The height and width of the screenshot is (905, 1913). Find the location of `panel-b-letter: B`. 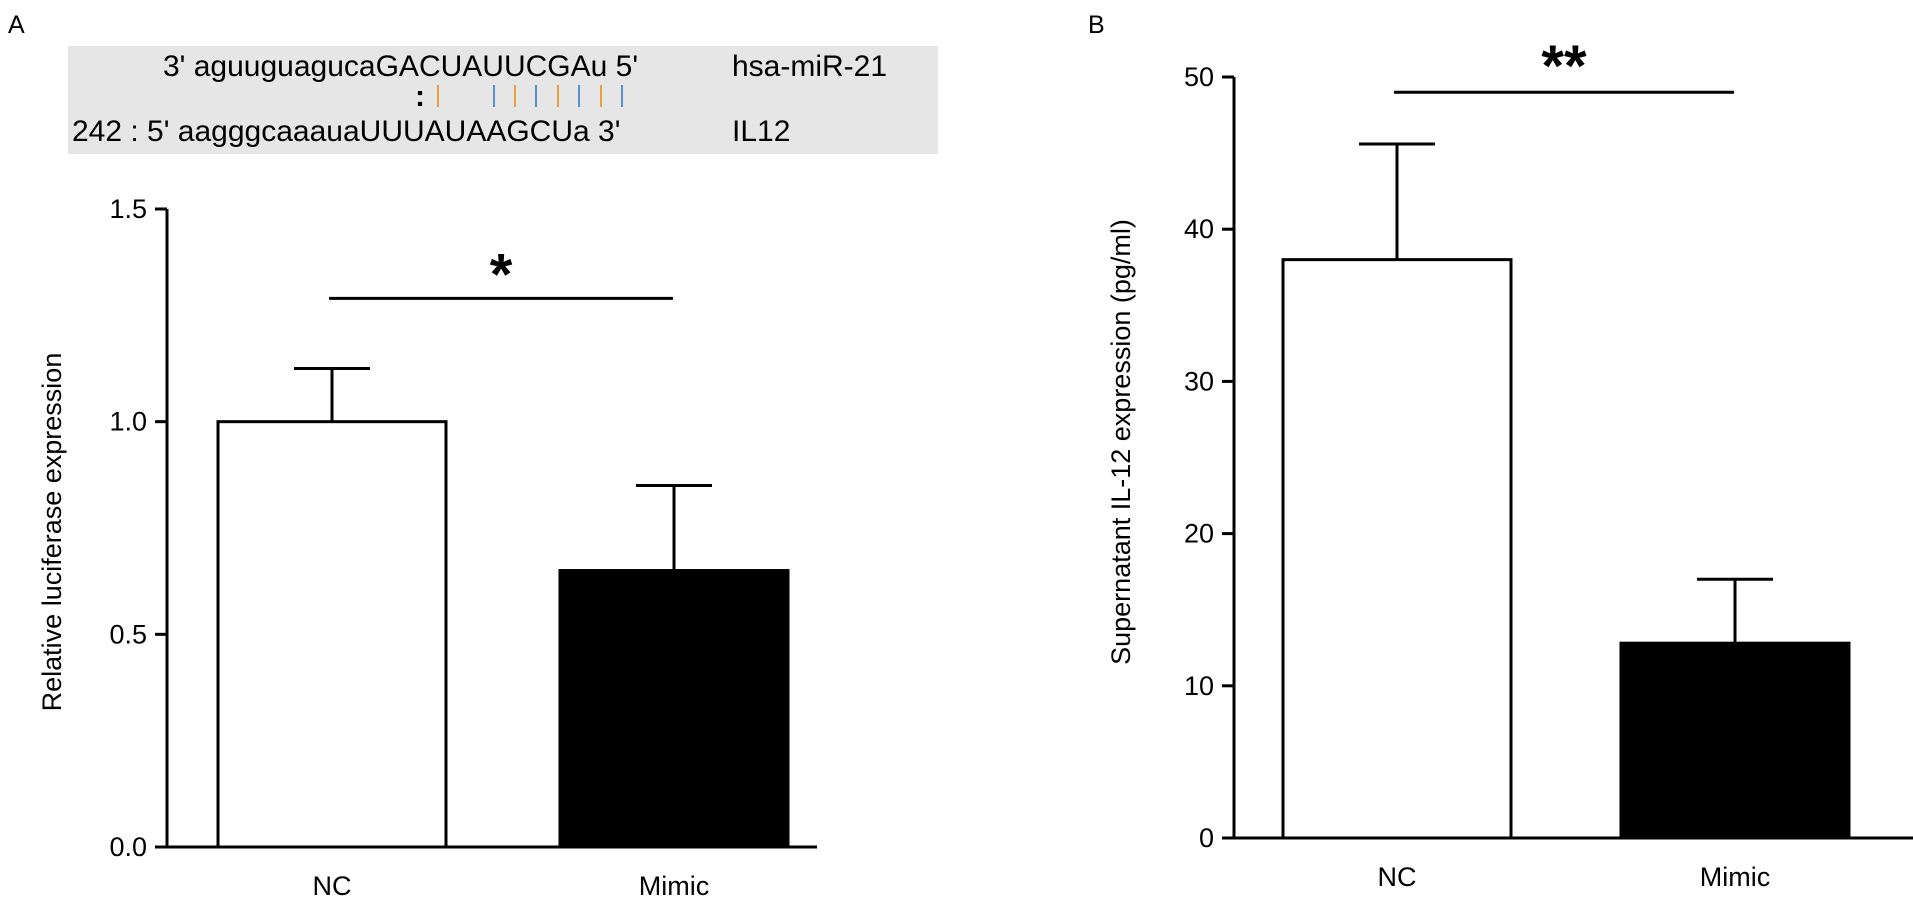

panel-b-letter: B is located at coordinates (1096, 25).